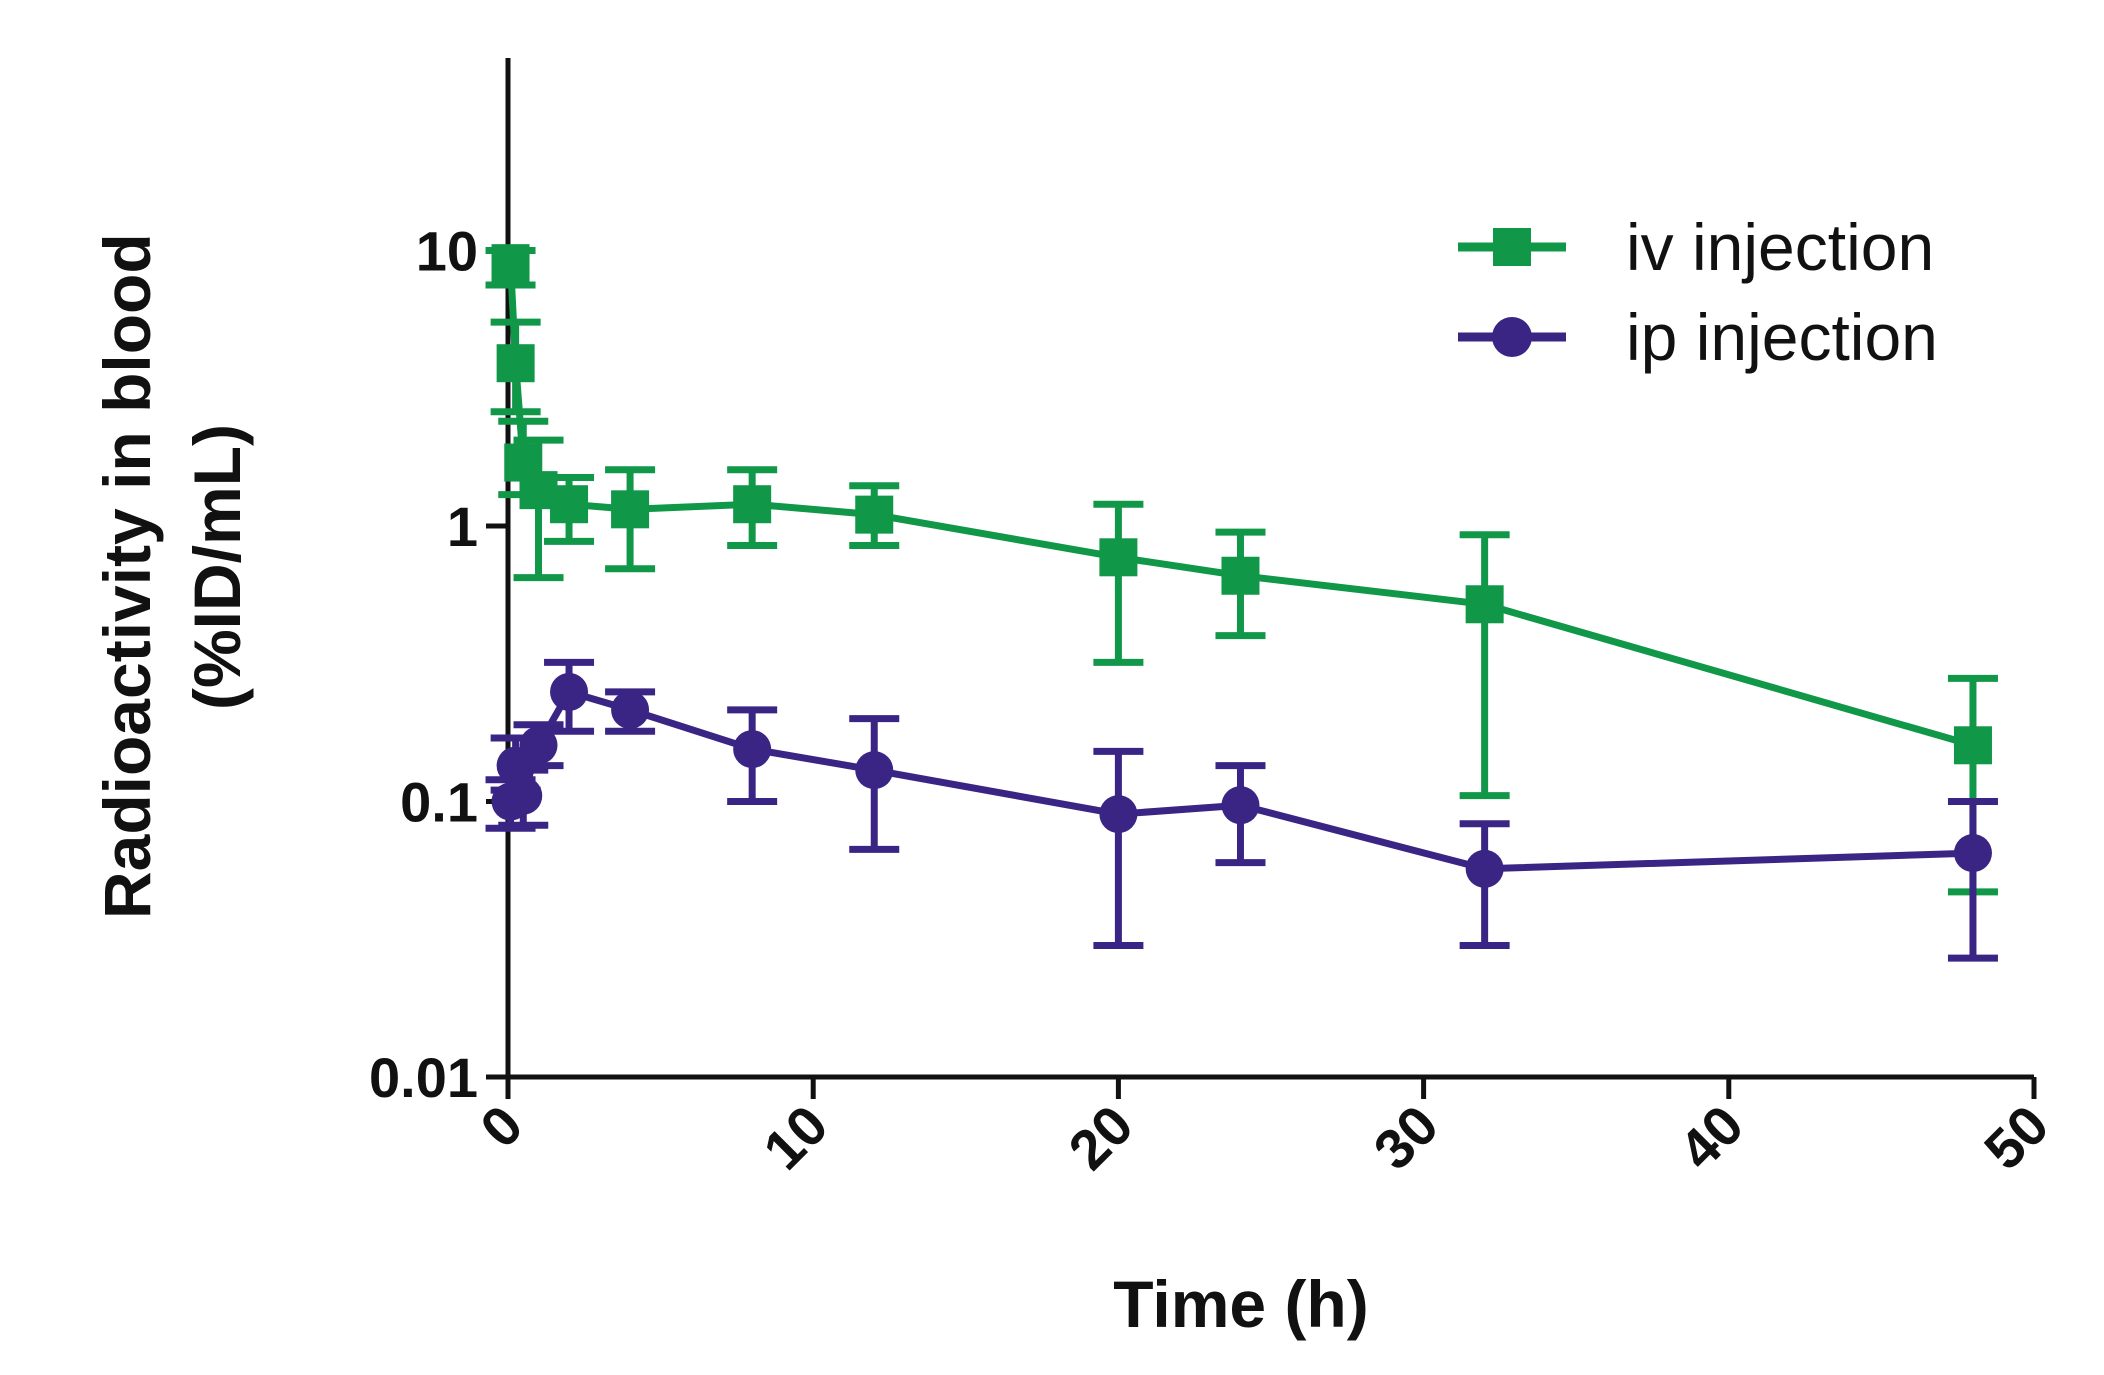 The width and height of the screenshot is (2104, 1375). What do you see at coordinates (1405, 1137) in the screenshot?
I see `x-tick-label: 30` at bounding box center [1405, 1137].